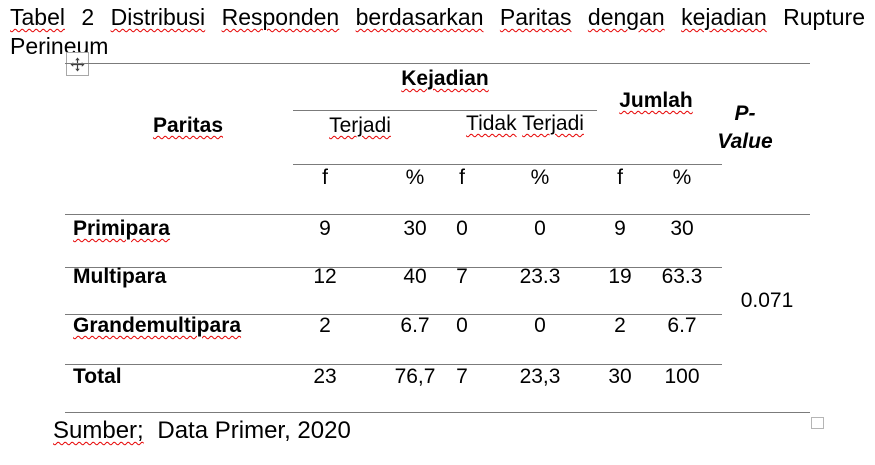 The image size is (875, 465). I want to click on table-resize-handle, so click(817, 423).